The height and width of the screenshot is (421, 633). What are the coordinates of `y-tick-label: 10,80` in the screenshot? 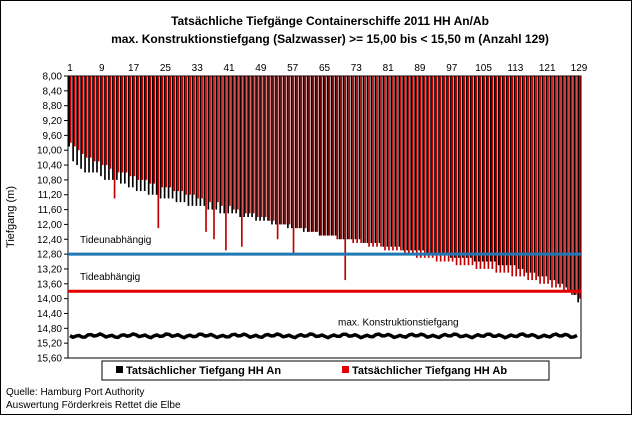 It's located at (49, 180).